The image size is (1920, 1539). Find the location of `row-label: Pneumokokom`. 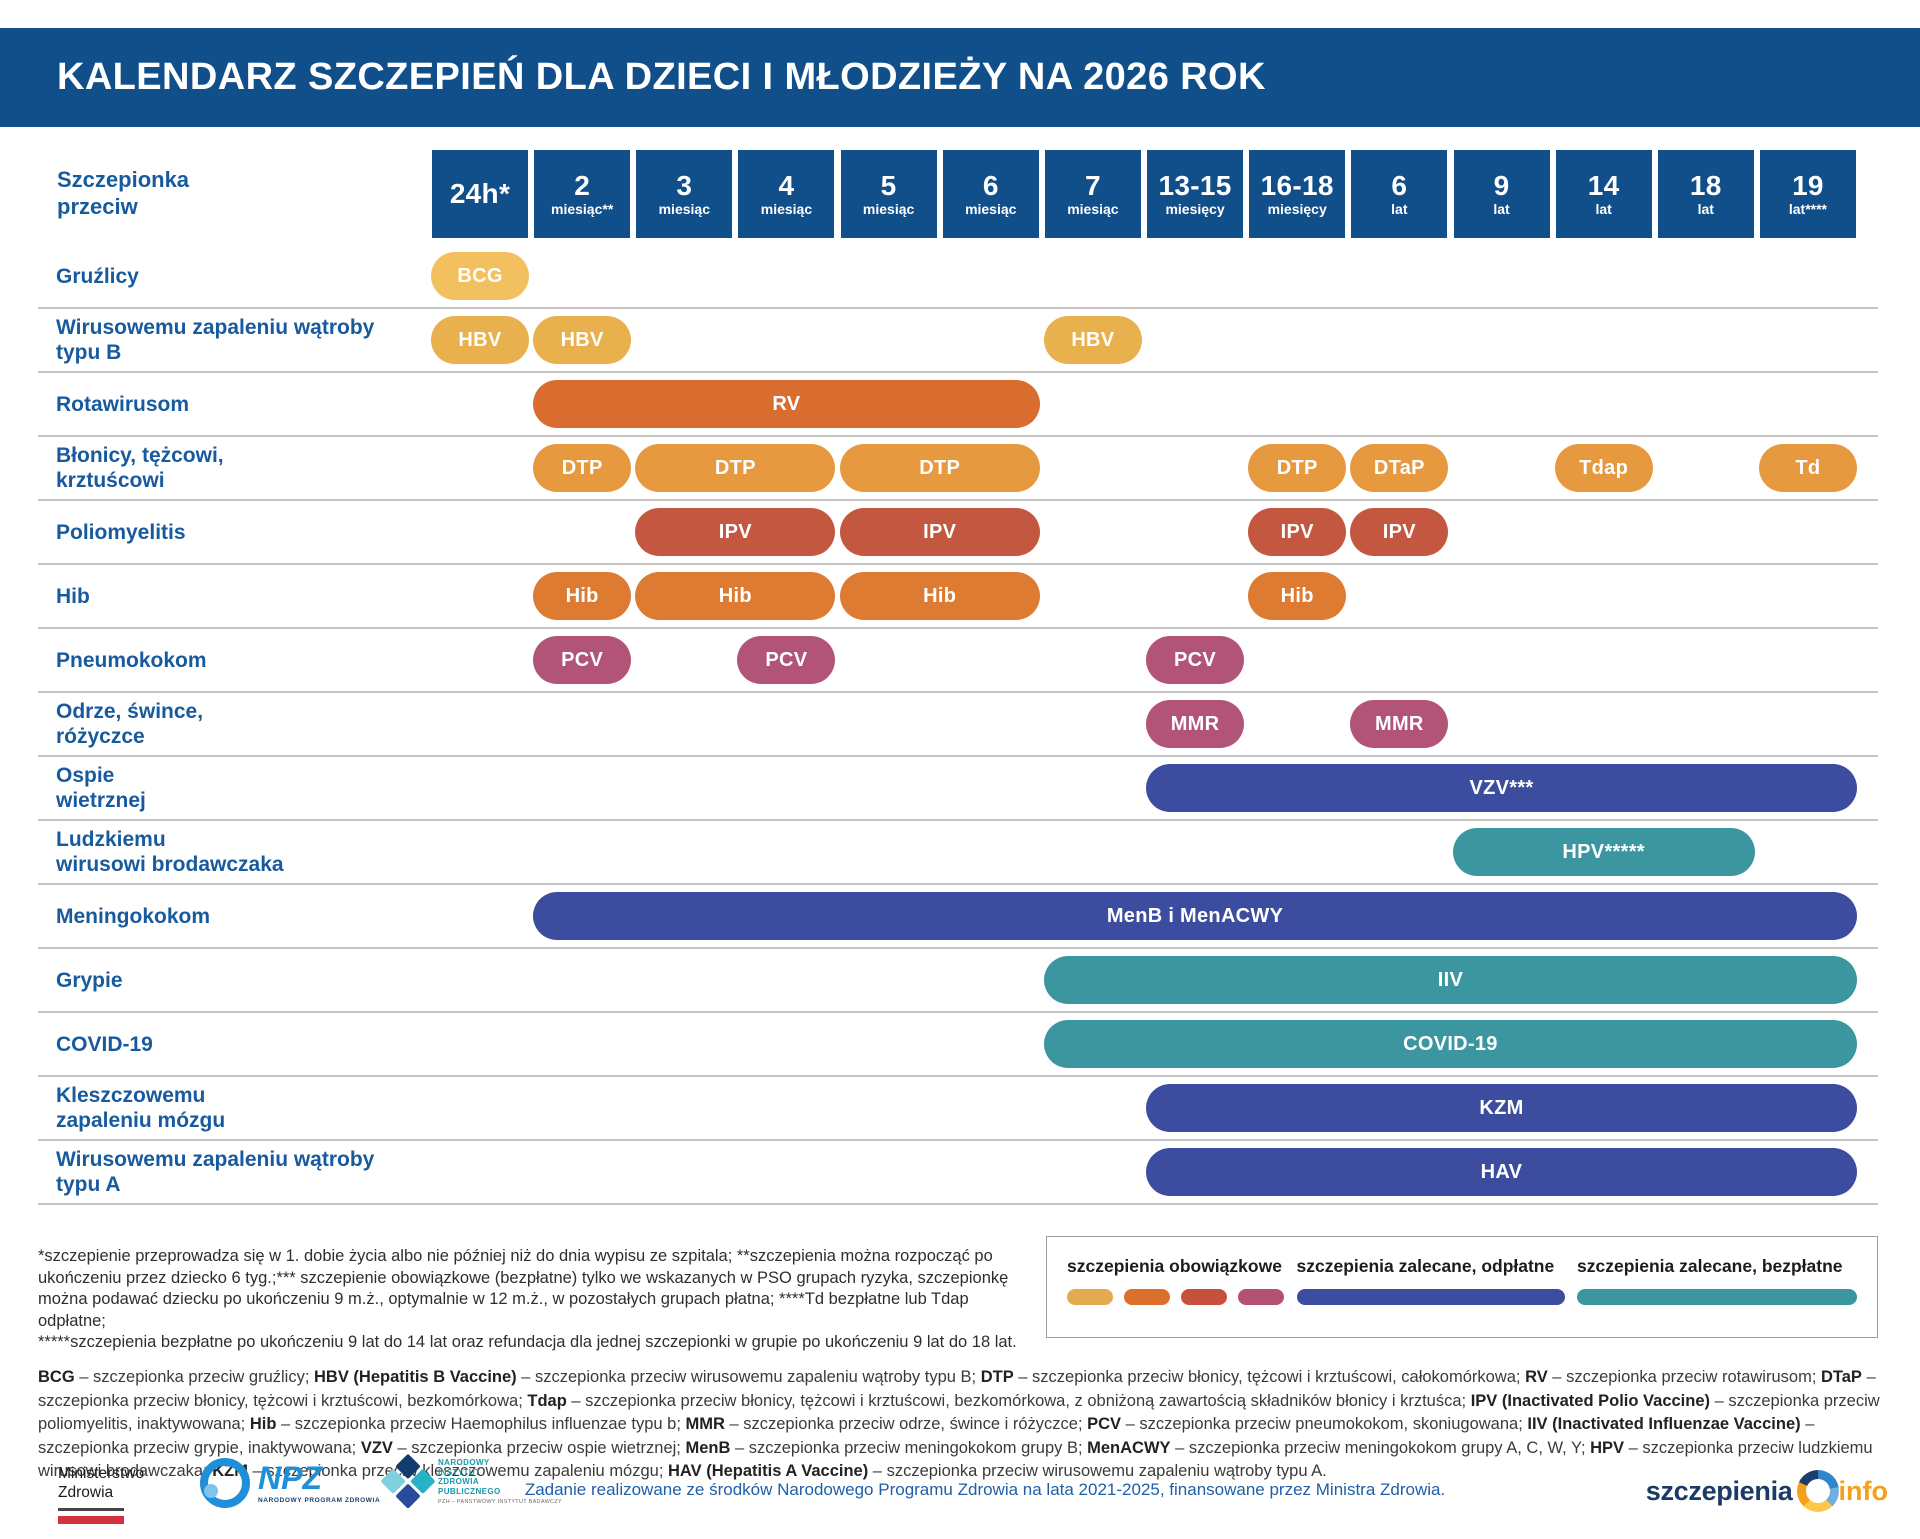

row-label: Pneumokokom is located at coordinates (131, 660).